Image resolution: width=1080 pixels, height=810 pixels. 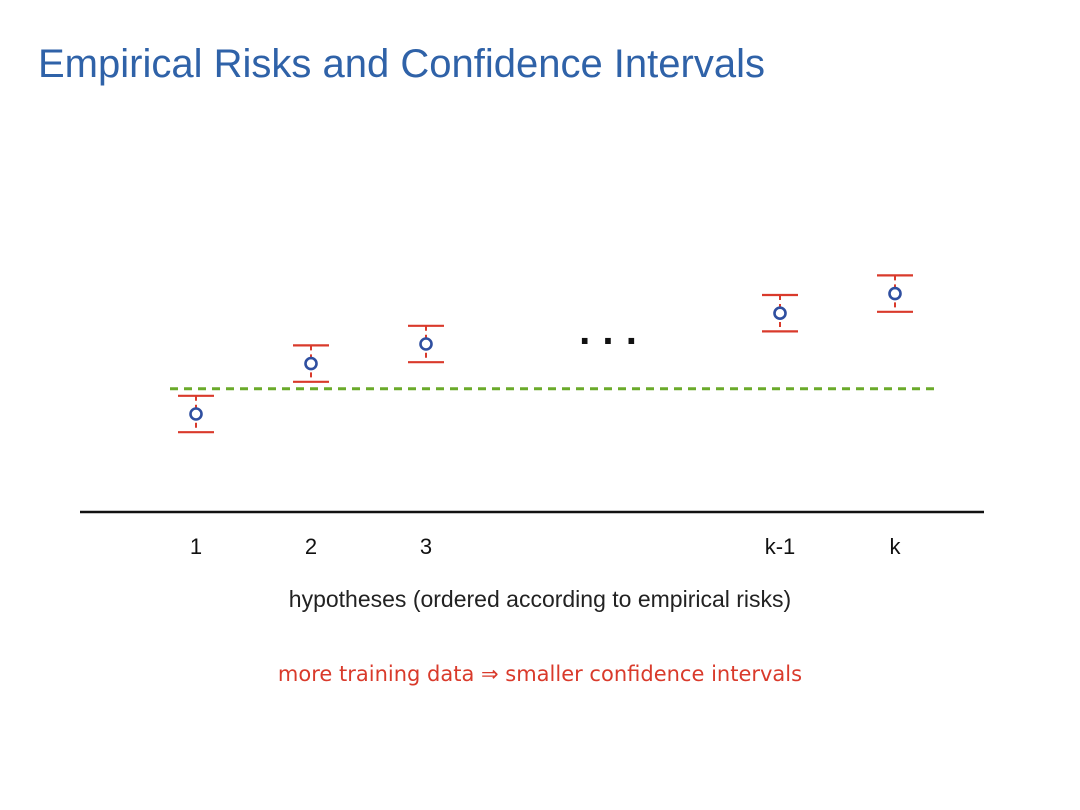 I want to click on empirical-risk-points, so click(x=545, y=353).